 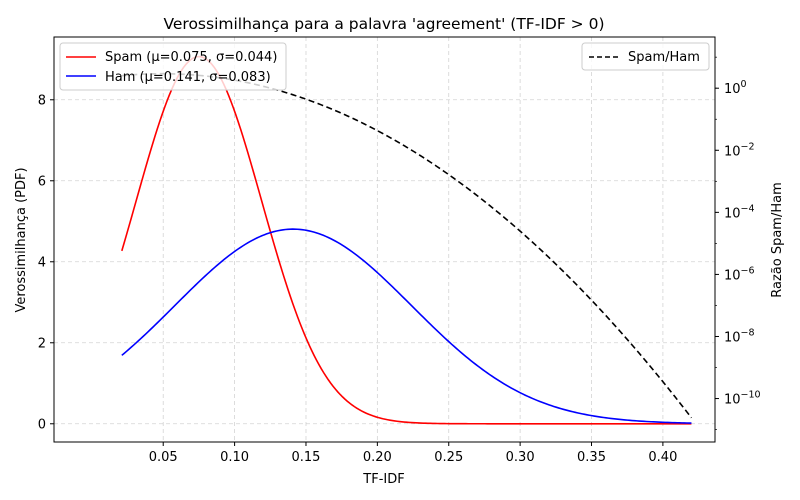 I want to click on x-axis-label: TF-IDF, so click(x=383, y=479).